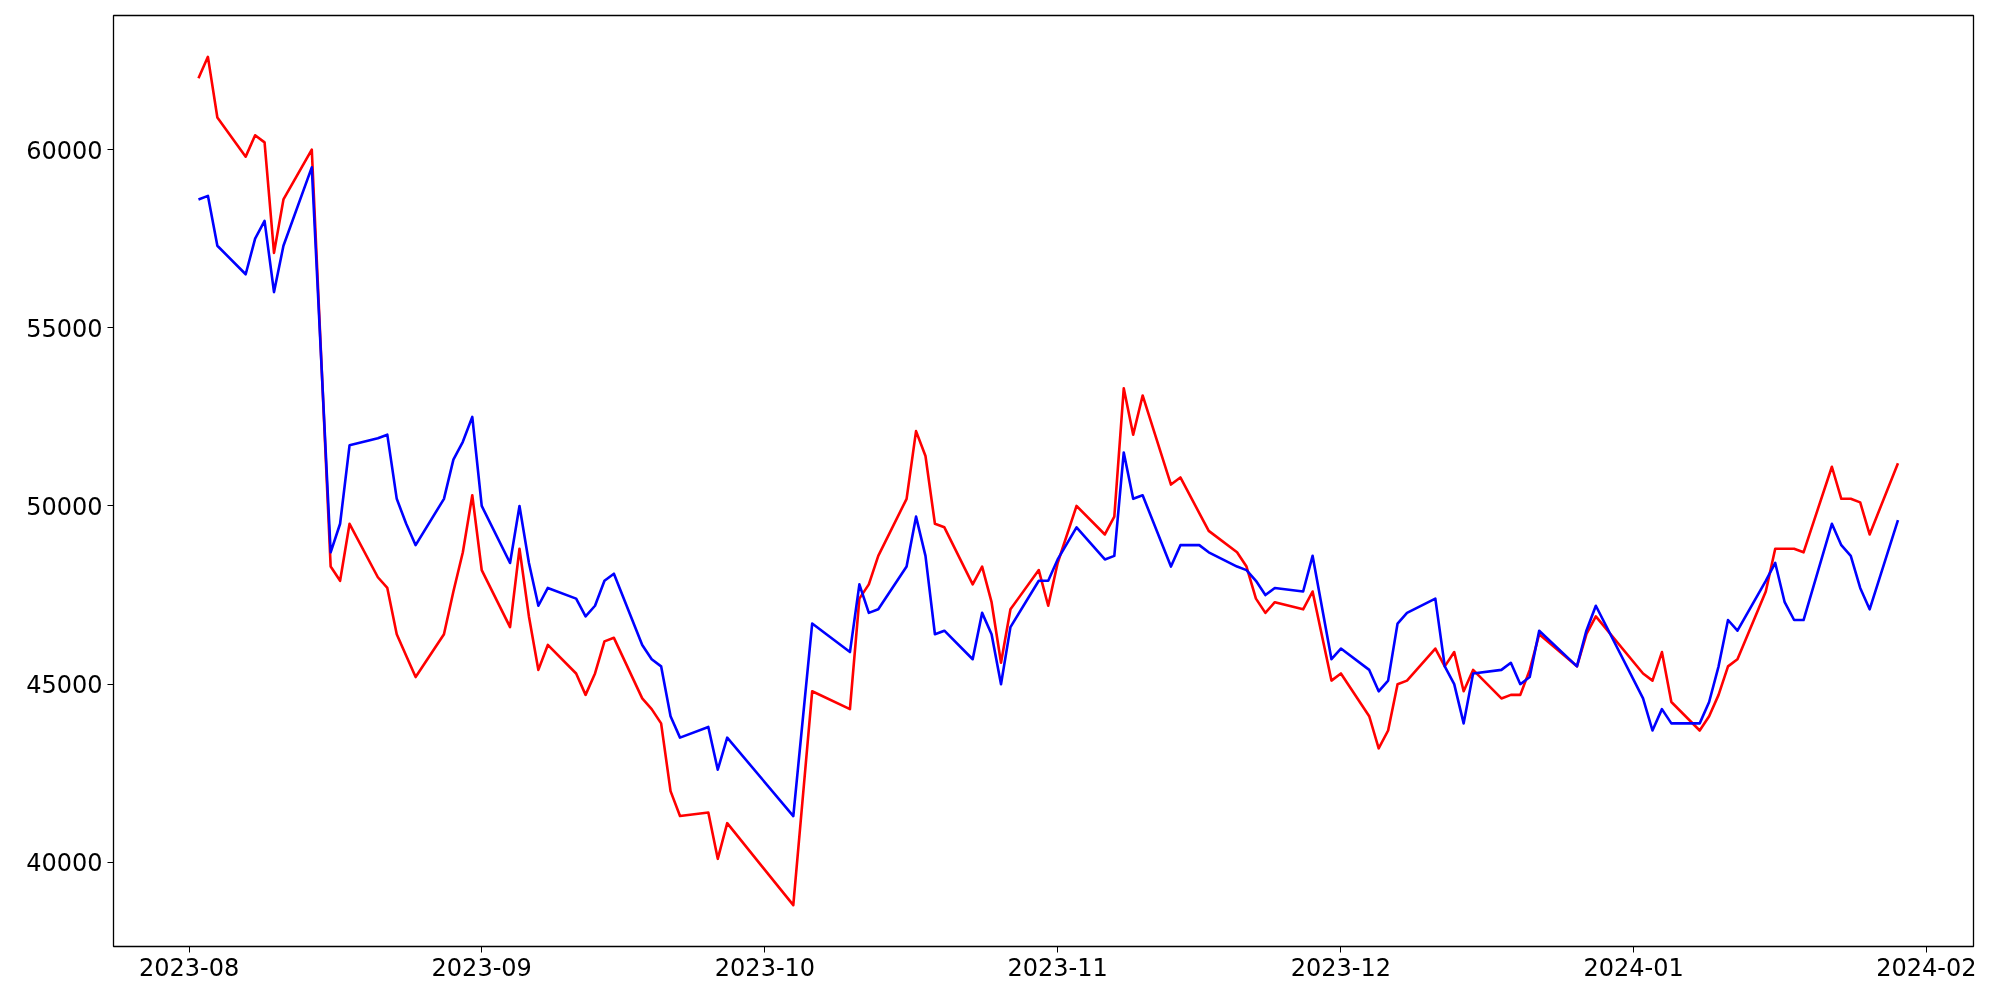 The image size is (2000, 1000). Describe the element at coordinates (1057, 967) in the screenshot. I see `x-tick-label: 2023-11` at that location.